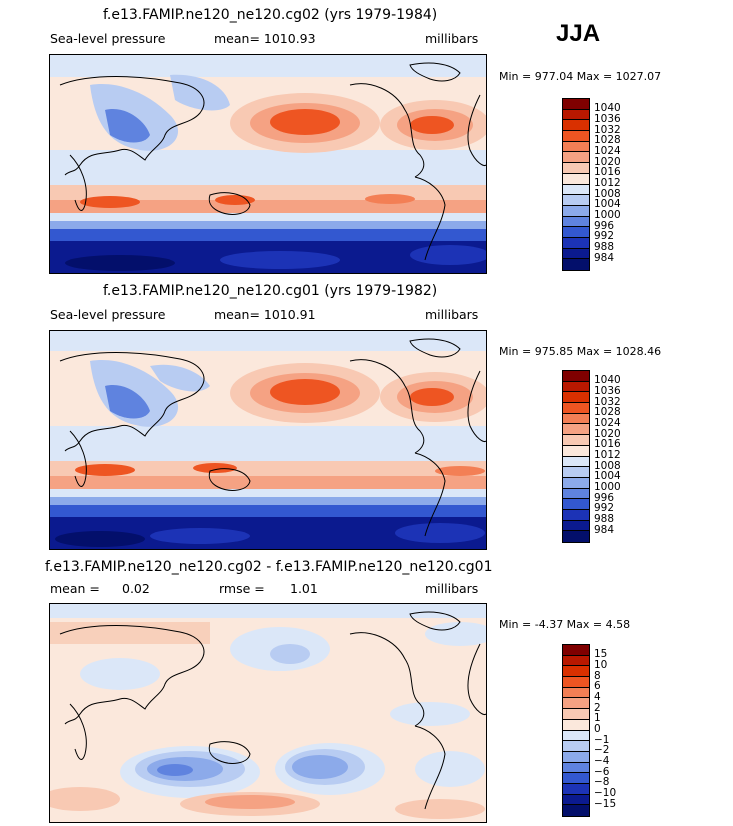 This screenshot has height=826, width=733. Describe the element at coordinates (602, 772) in the screenshot. I see `colorbar-tick-label: −6` at that location.